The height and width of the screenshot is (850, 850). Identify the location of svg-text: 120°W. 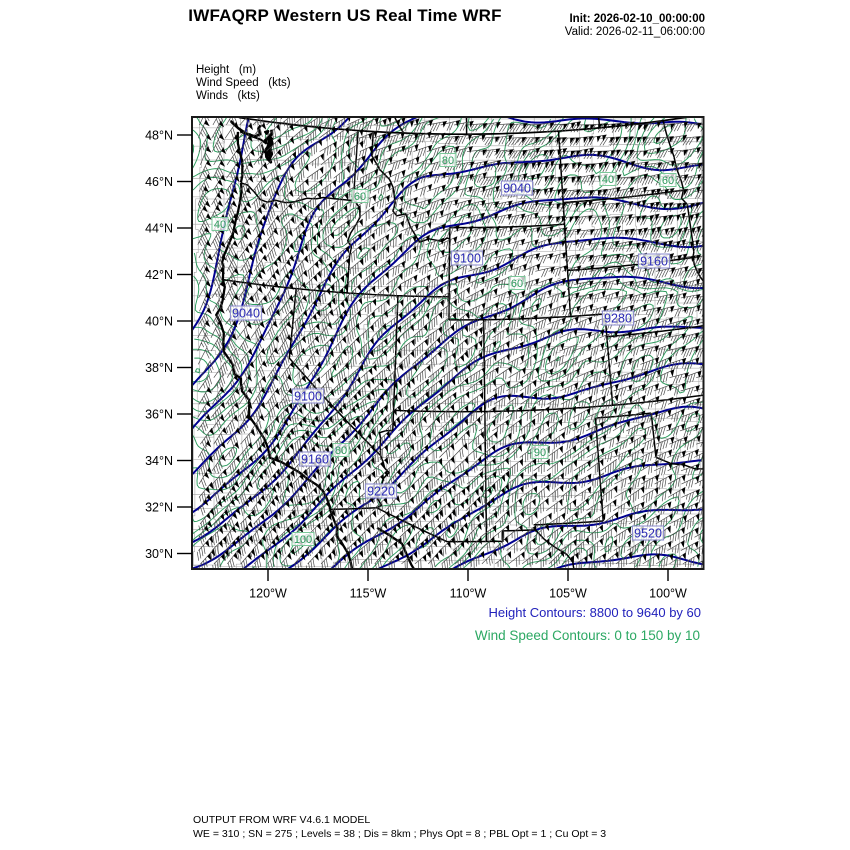
(268, 594).